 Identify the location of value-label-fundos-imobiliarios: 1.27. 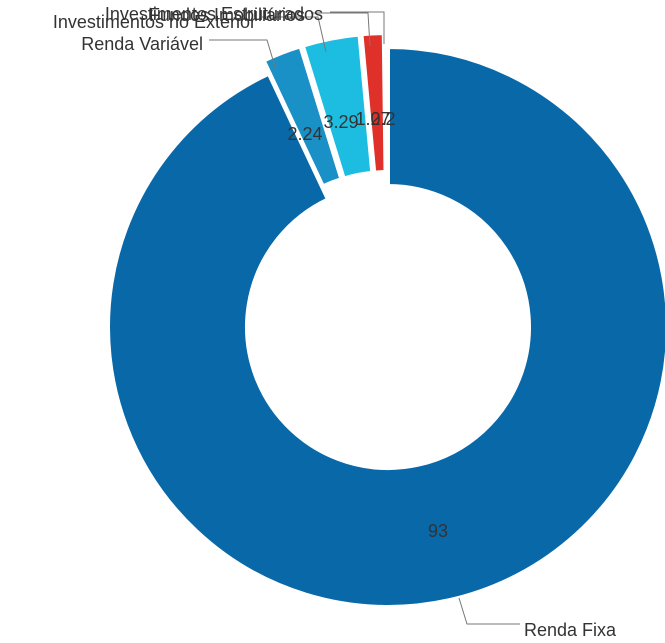
(372, 119).